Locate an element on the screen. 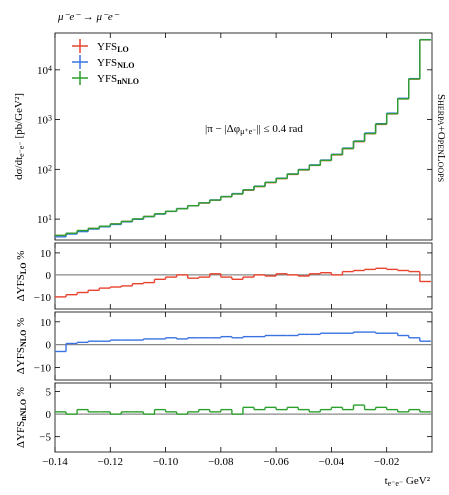 Image resolution: width=449 pixels, height=495 pixels. y-tick-label: 10³ is located at coordinates (44, 119).